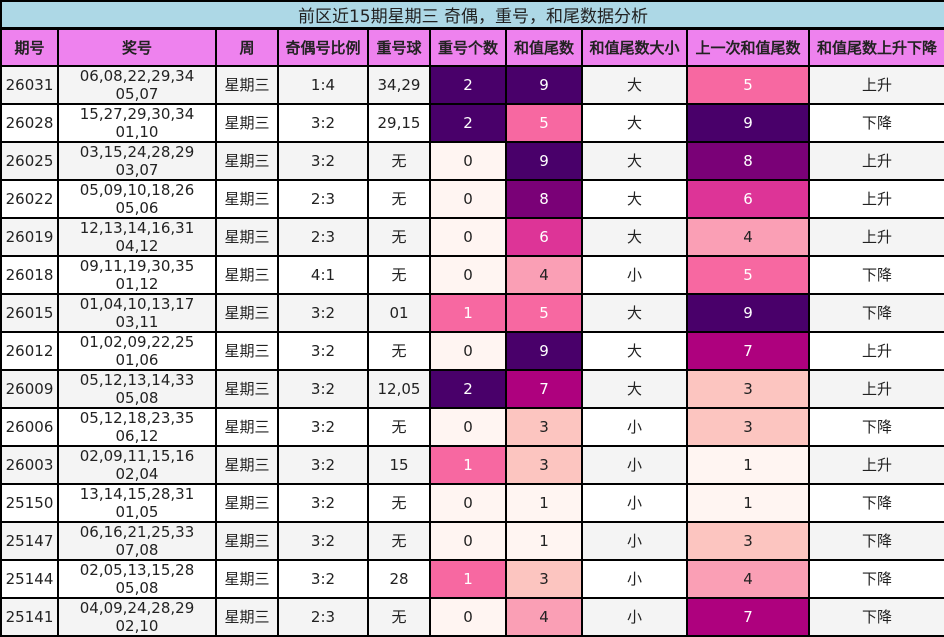 The width and height of the screenshot is (944, 637). Describe the element at coordinates (399, 47) in the screenshot. I see `header-repeat-balls: 重号球` at that location.